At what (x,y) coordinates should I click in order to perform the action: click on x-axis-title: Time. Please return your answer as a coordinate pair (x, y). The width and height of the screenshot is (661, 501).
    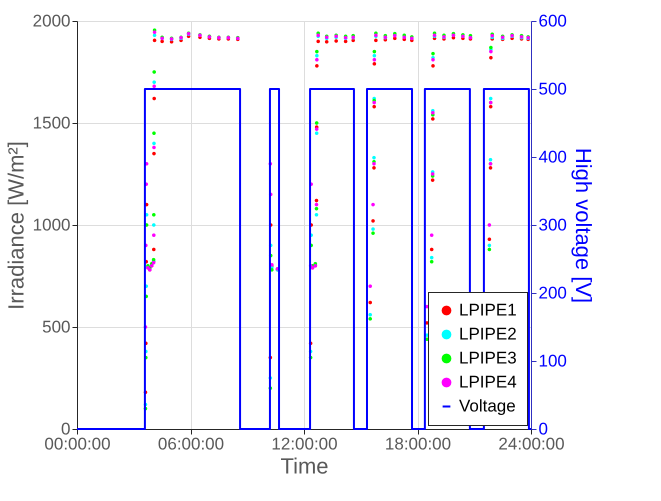
    Looking at the image, I should click on (304, 466).